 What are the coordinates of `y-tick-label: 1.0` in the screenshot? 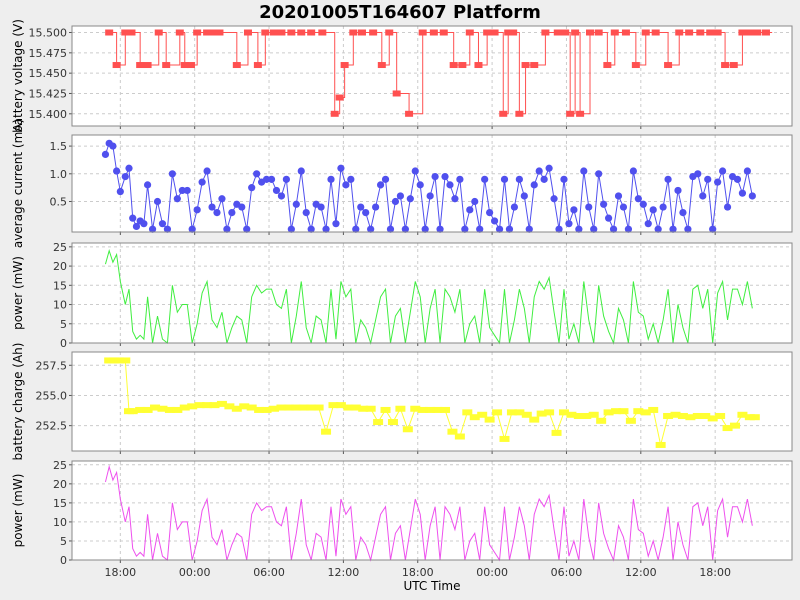 It's located at (59, 174).